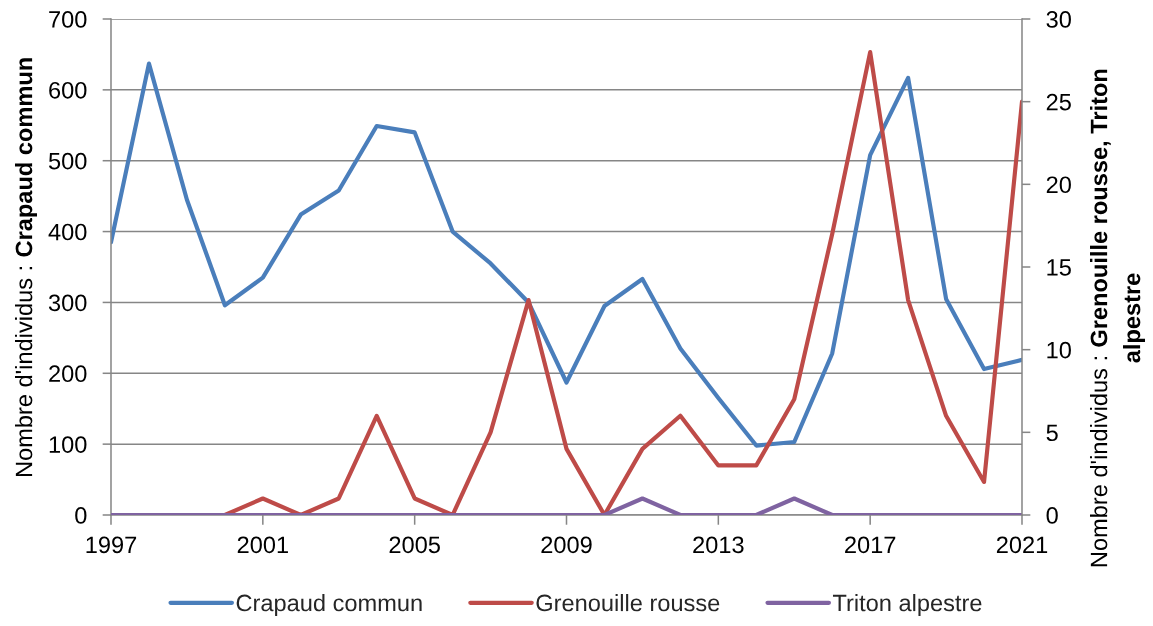 Image resolution: width=1153 pixels, height=626 pixels. I want to click on x-tick-label: 2017, so click(870, 545).